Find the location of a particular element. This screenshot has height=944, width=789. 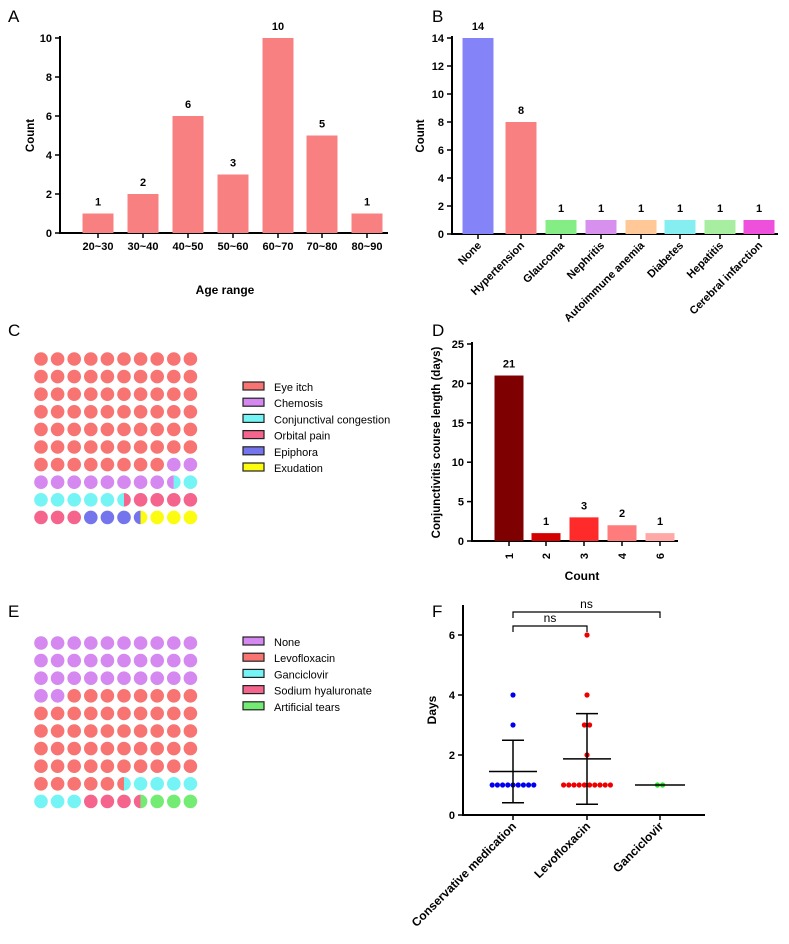

data-label: 5 is located at coordinates (322, 125).